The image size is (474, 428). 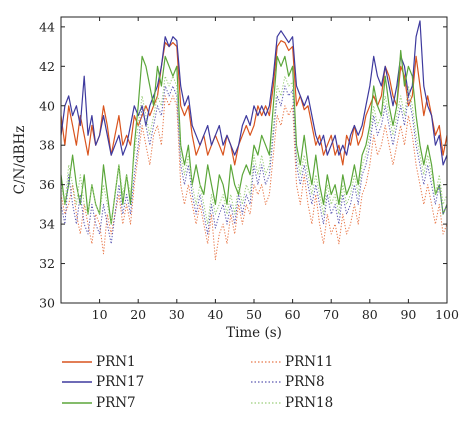 What do you see at coordinates (116, 362) in the screenshot?
I see `legend-label-prn1: PRN1` at bounding box center [116, 362].